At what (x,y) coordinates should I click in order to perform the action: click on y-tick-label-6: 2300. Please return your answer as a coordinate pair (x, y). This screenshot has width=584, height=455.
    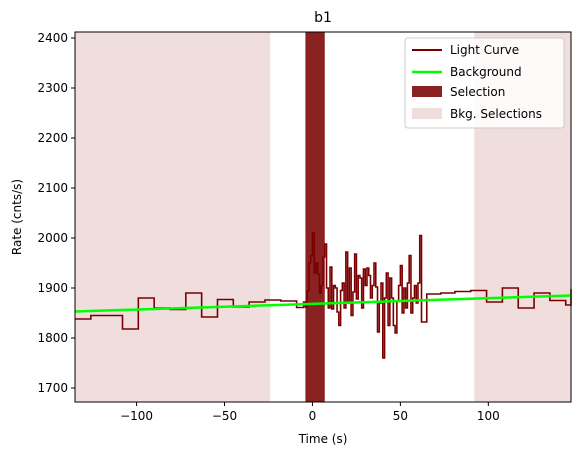
    Looking at the image, I should click on (52, 88).